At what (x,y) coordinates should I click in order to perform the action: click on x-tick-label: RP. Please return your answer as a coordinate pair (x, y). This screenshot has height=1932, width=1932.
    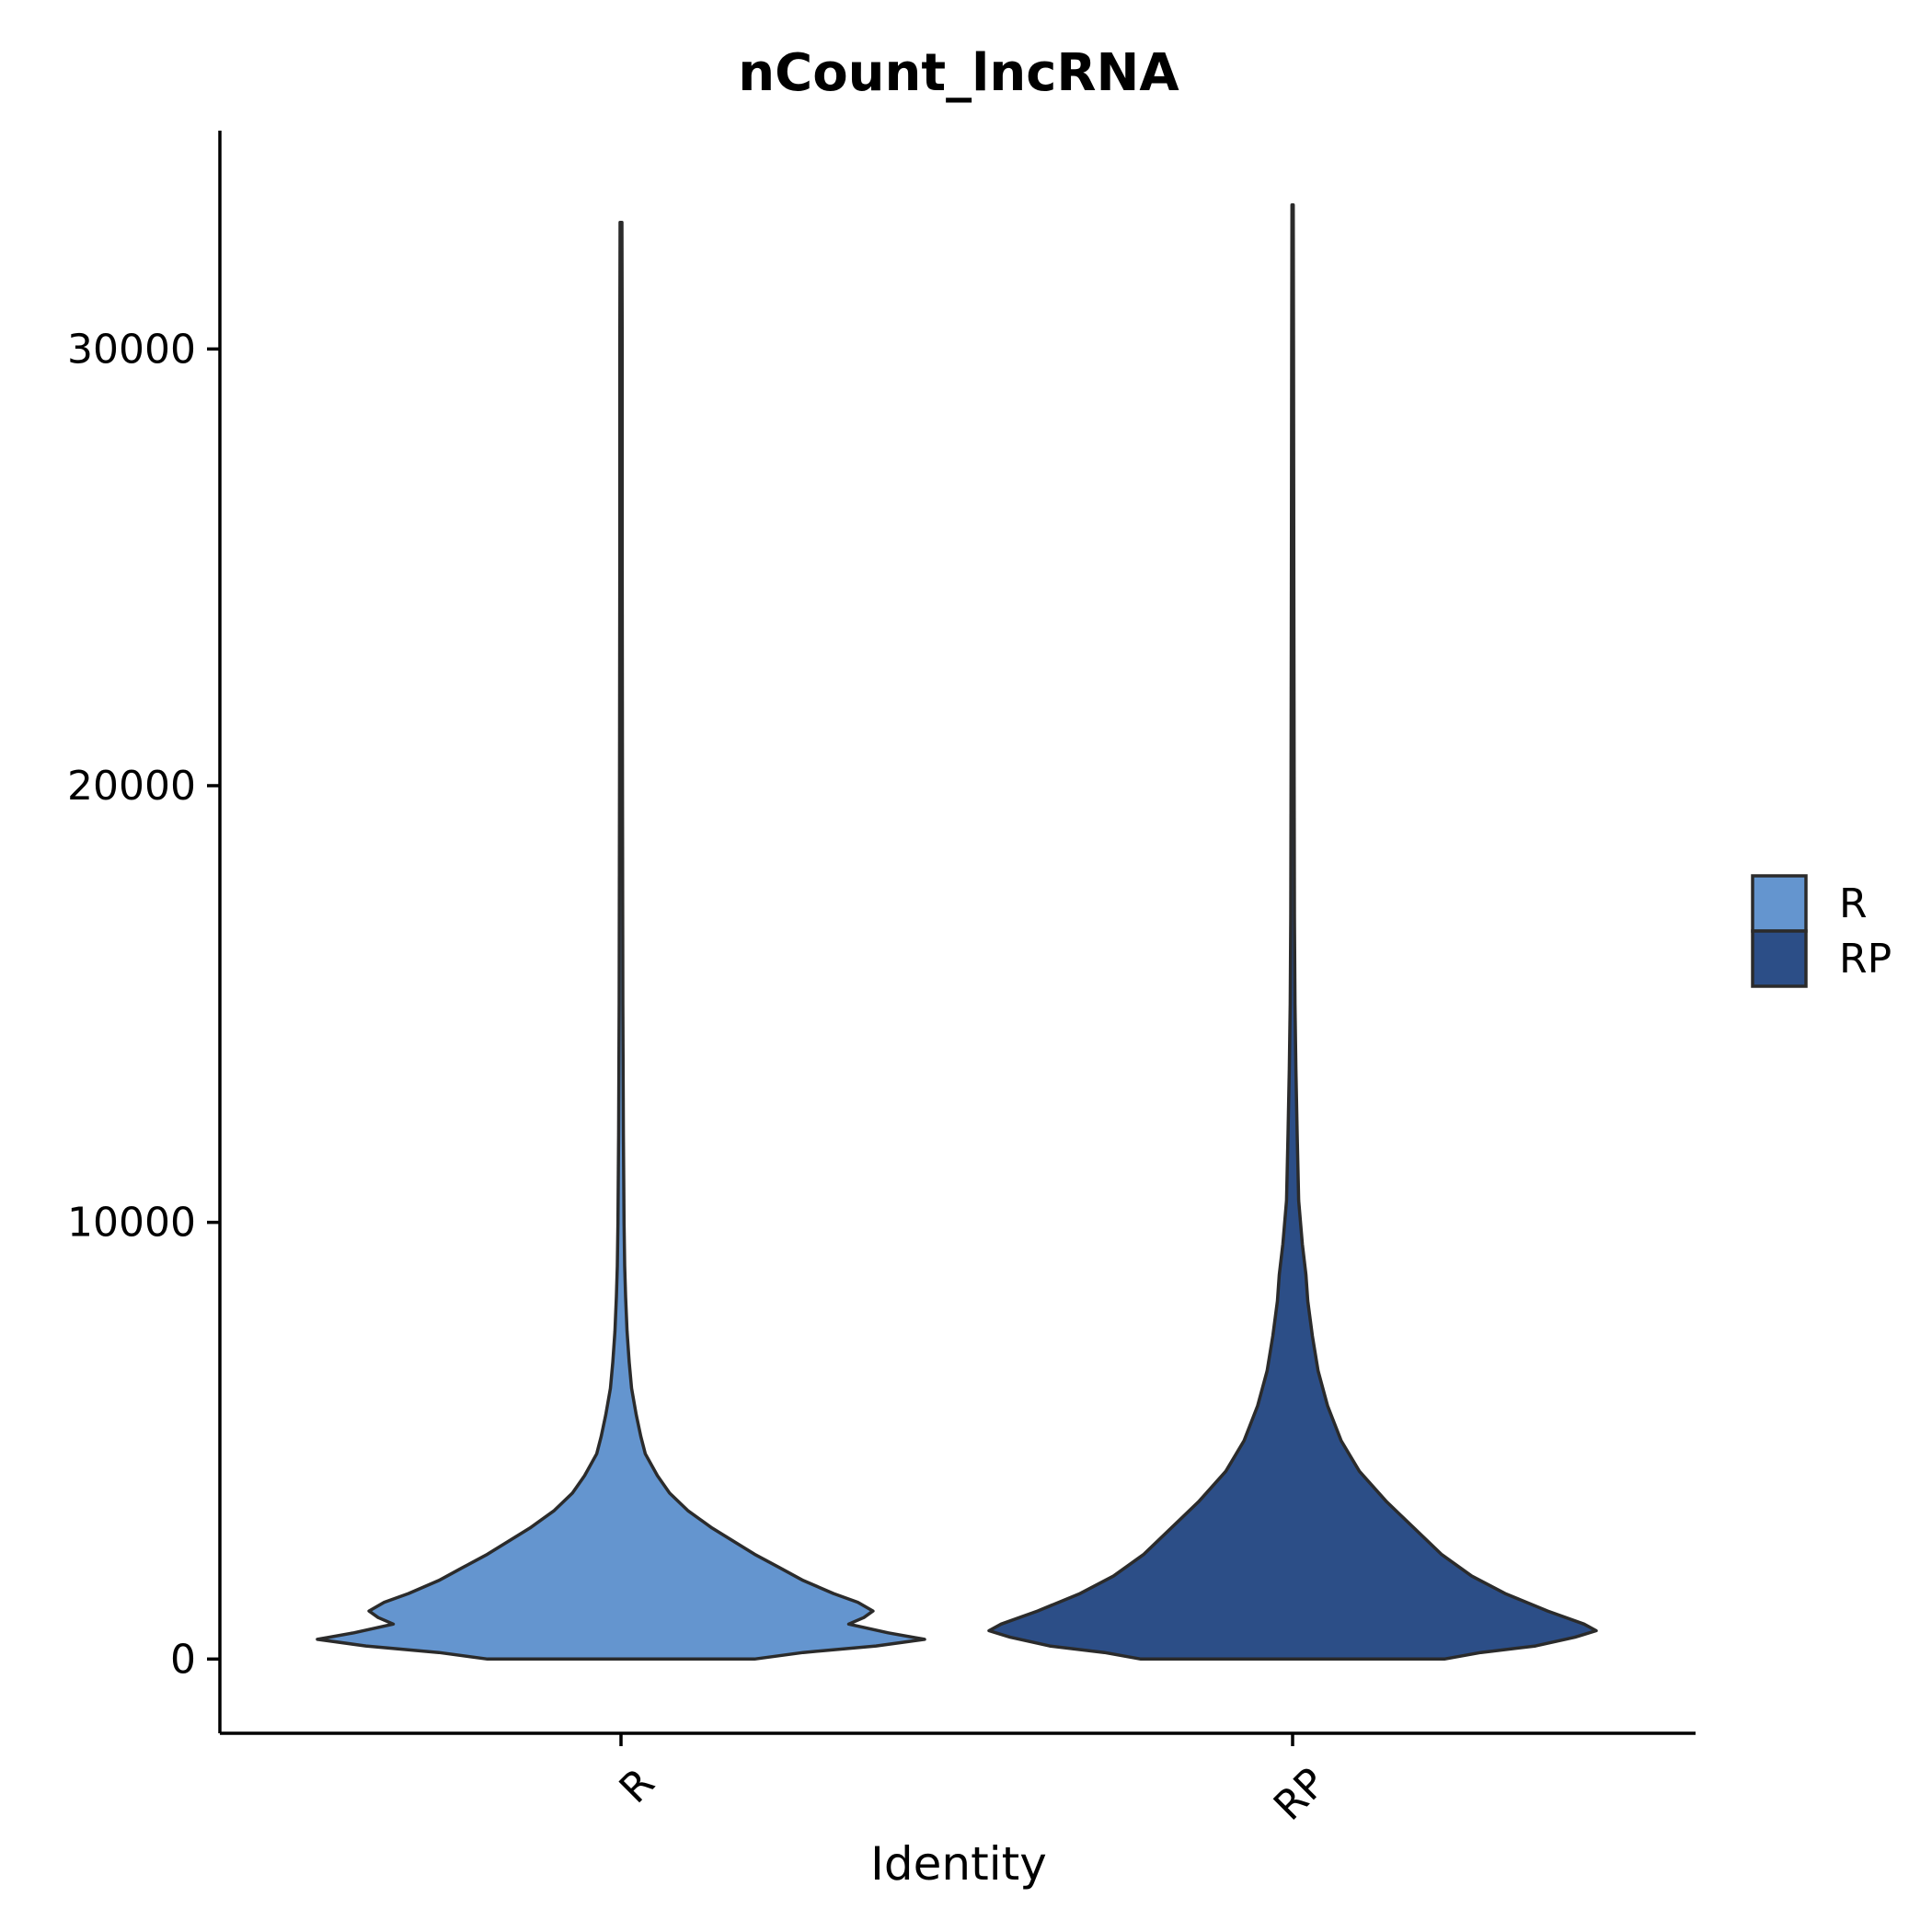
    Looking at the image, I should click on (1300, 1794).